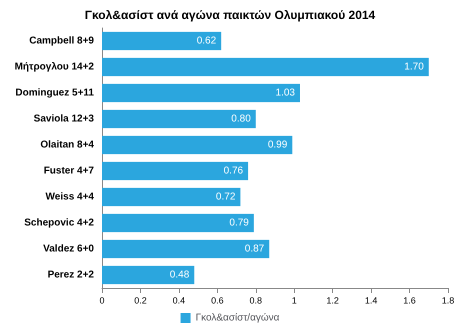  Describe the element at coordinates (230, 15) in the screenshot. I see `chart-title: Γκολ&ασίστ ανά αγώνα παικτών Ολυμπιακού 2014` at that location.